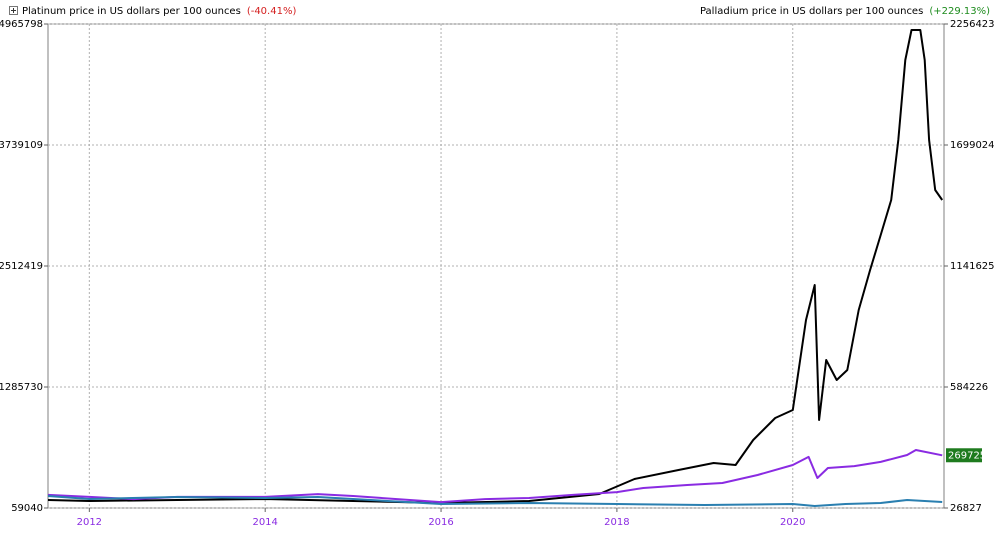 The width and height of the screenshot is (995, 559). What do you see at coordinates (13, 10) in the screenshot?
I see `legend-icon` at bounding box center [13, 10].